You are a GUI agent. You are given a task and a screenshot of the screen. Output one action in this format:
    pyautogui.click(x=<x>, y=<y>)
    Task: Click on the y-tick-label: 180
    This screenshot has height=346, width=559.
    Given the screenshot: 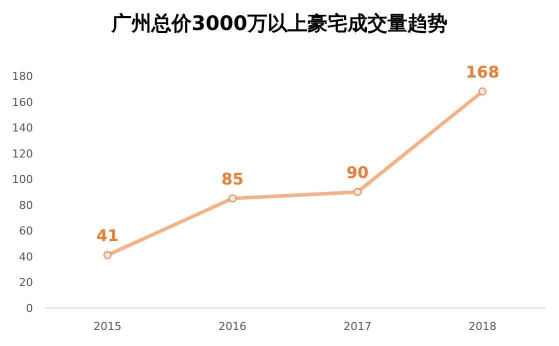 What is the action you would take?
    pyautogui.click(x=22, y=76)
    